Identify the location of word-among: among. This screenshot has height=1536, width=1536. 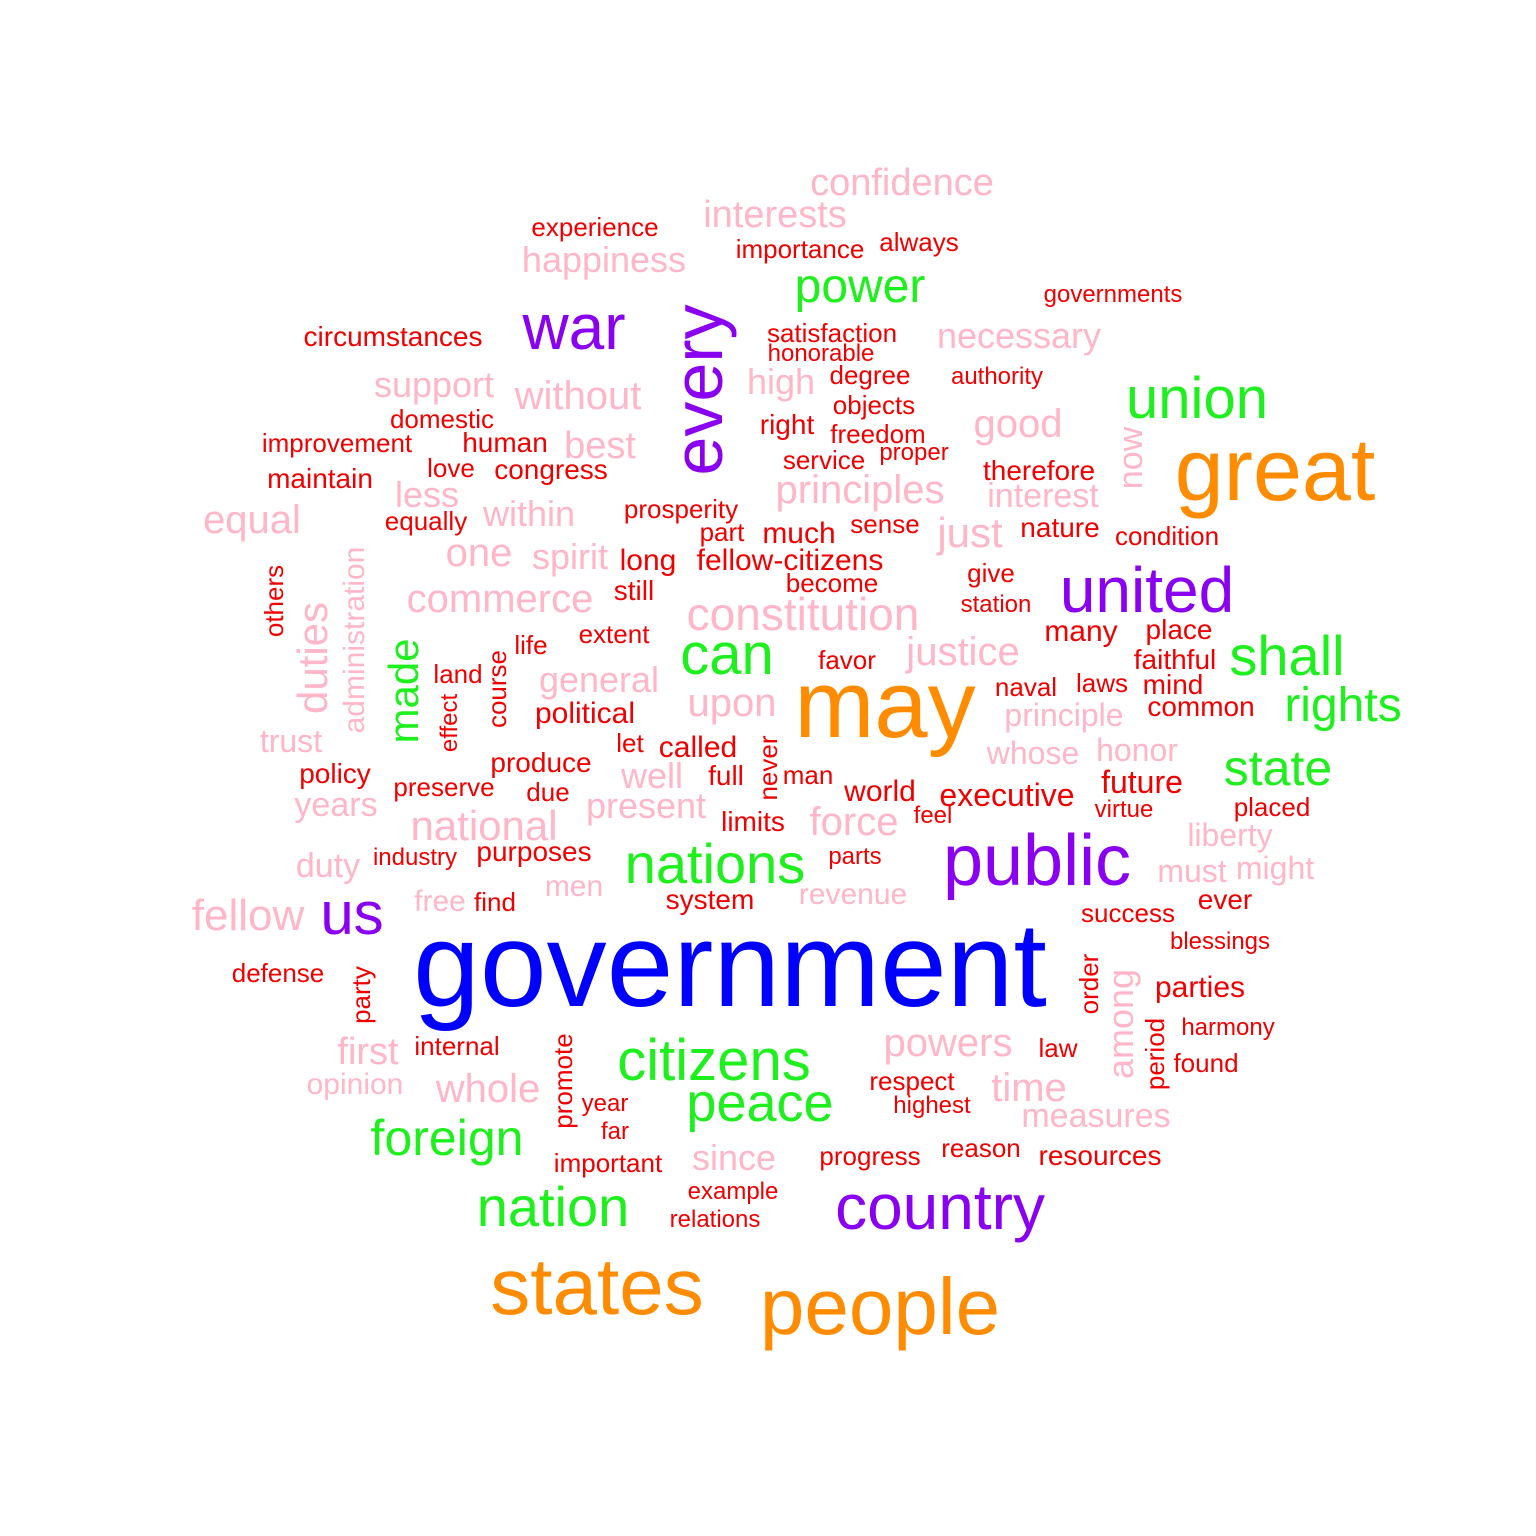
(1120, 1024).